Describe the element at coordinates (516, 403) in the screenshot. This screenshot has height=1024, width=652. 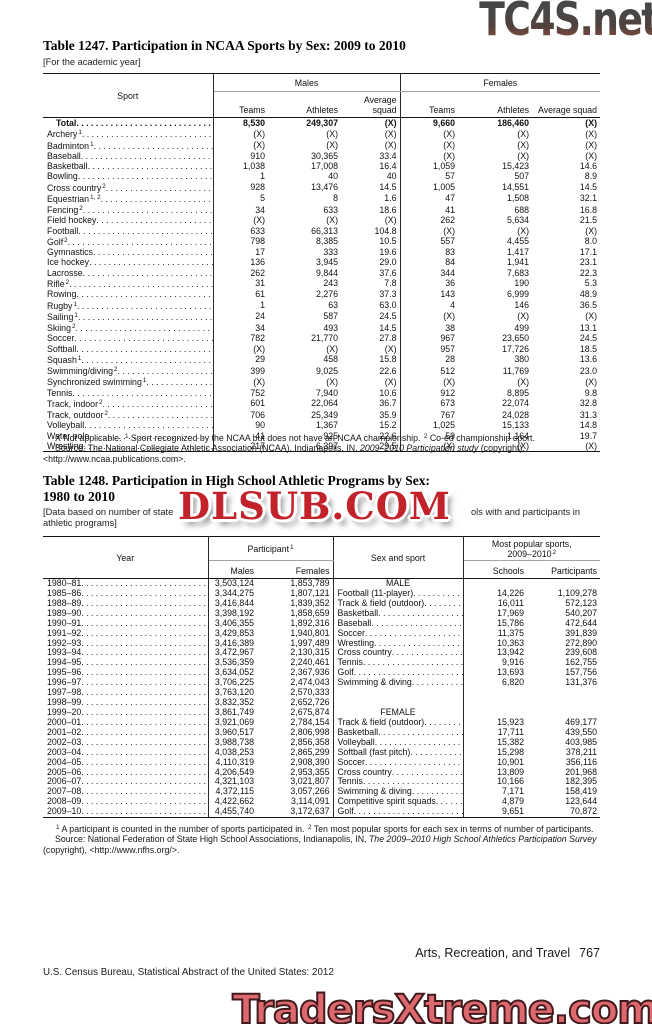
I see `females-value-cell: 22,074` at that location.